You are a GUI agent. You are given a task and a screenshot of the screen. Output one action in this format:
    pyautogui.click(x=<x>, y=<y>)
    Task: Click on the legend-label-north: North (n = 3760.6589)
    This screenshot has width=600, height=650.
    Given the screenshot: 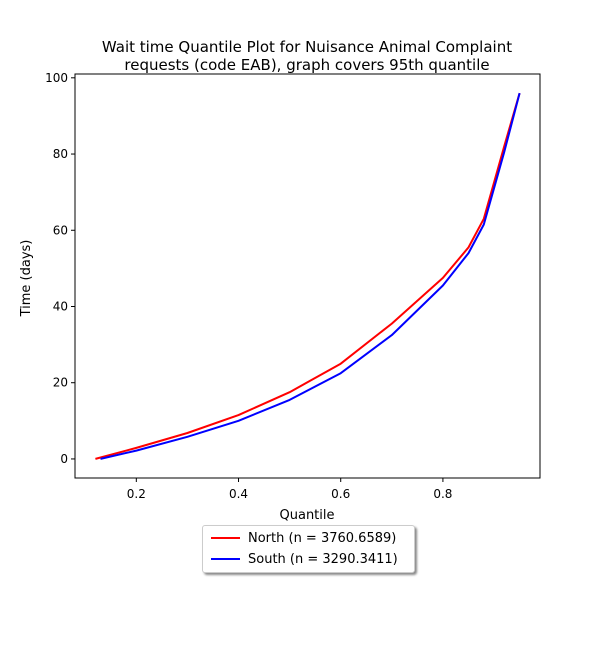 What is the action you would take?
    pyautogui.click(x=322, y=538)
    